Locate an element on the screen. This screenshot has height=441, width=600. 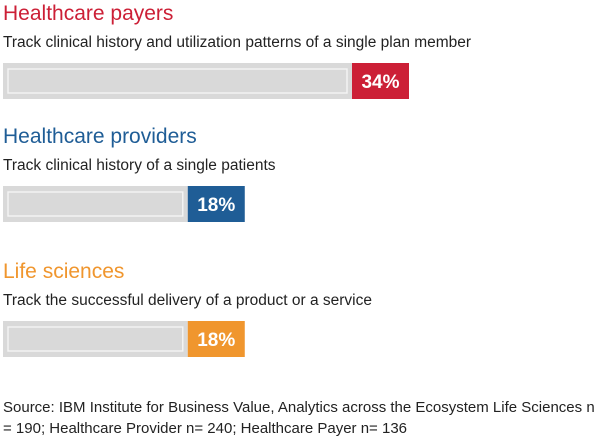
value-label: 34% is located at coordinates (380, 82).